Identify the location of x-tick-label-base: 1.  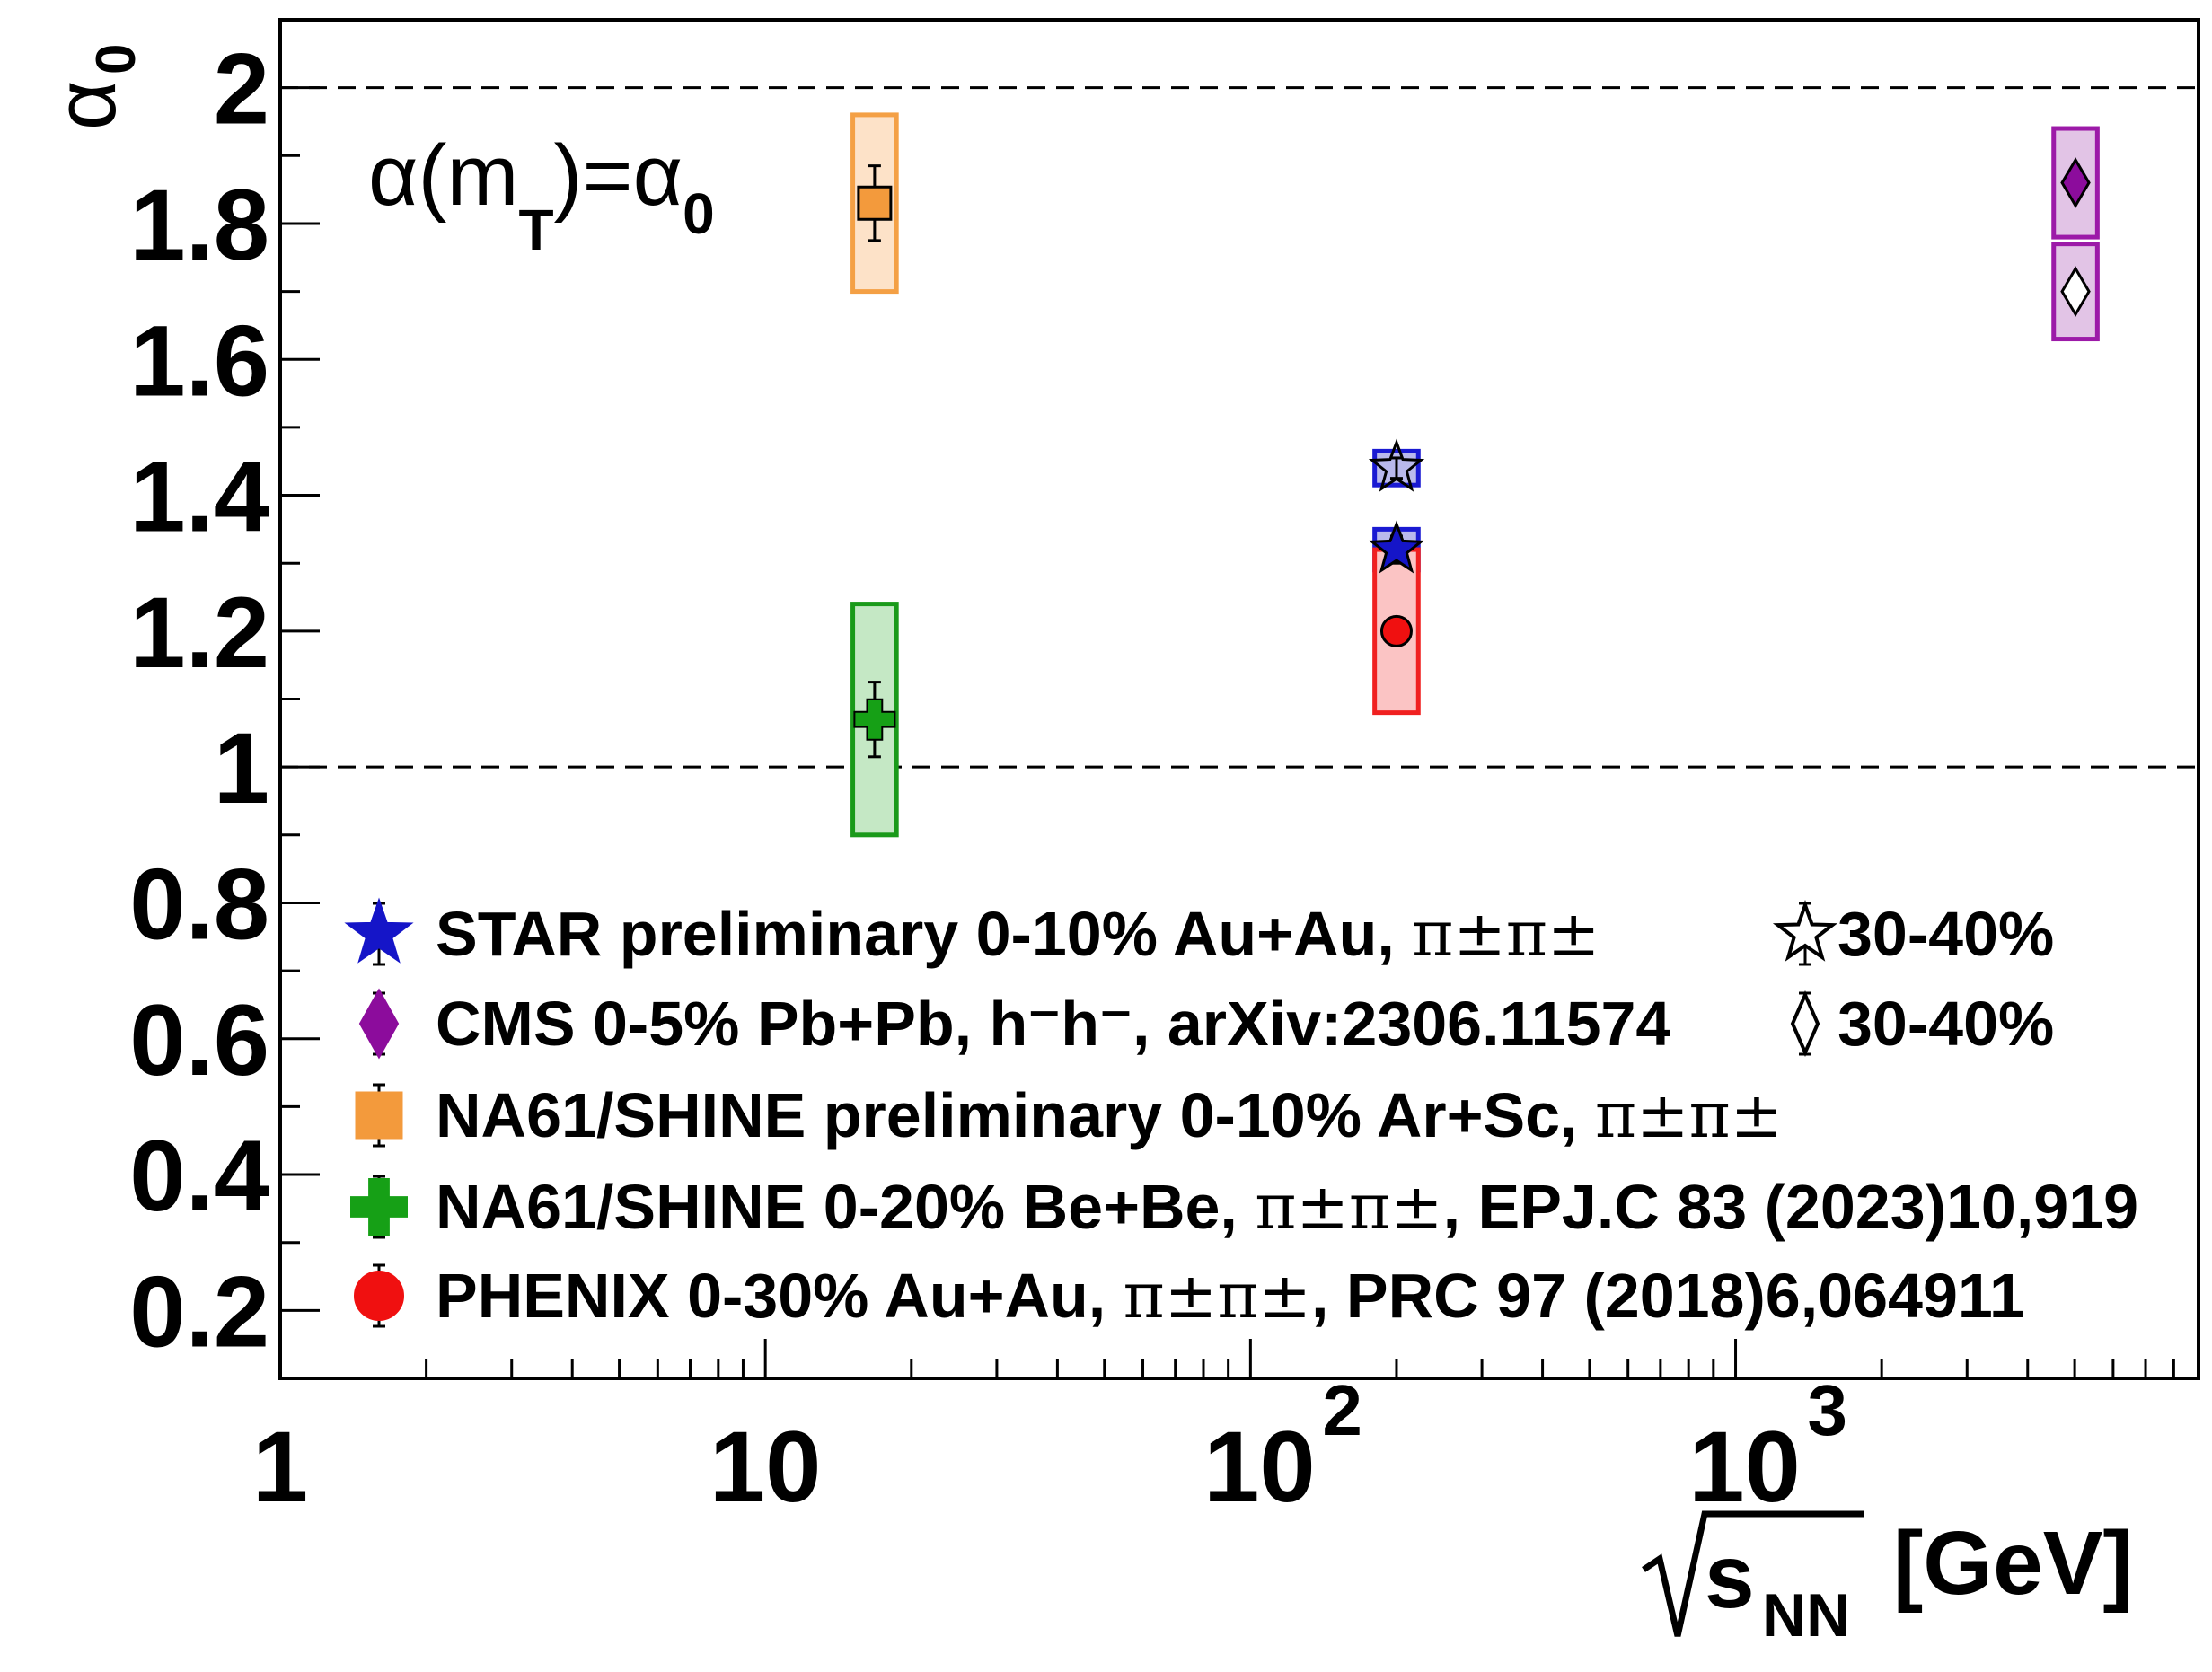
(280, 1467).